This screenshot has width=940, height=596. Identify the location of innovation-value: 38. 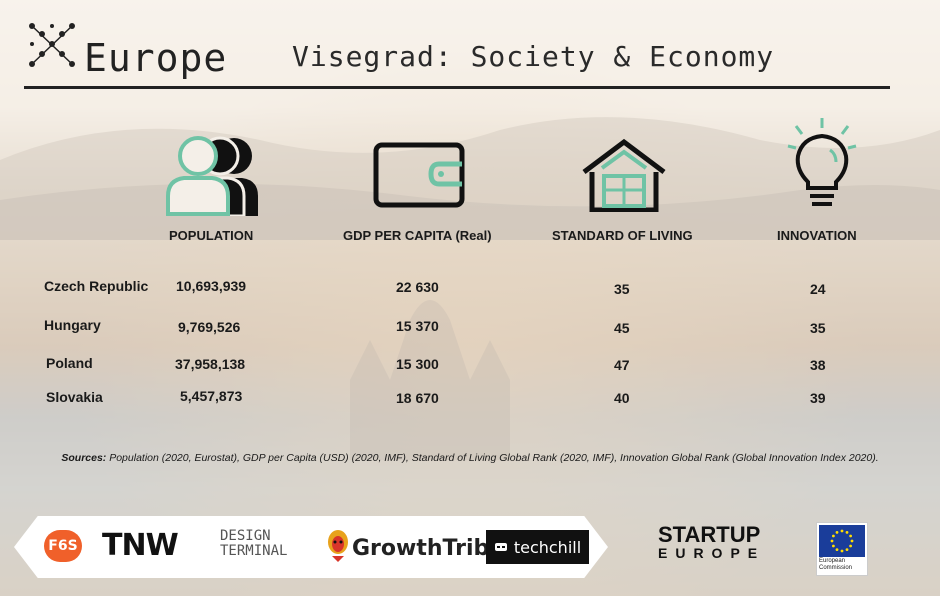
(818, 365).